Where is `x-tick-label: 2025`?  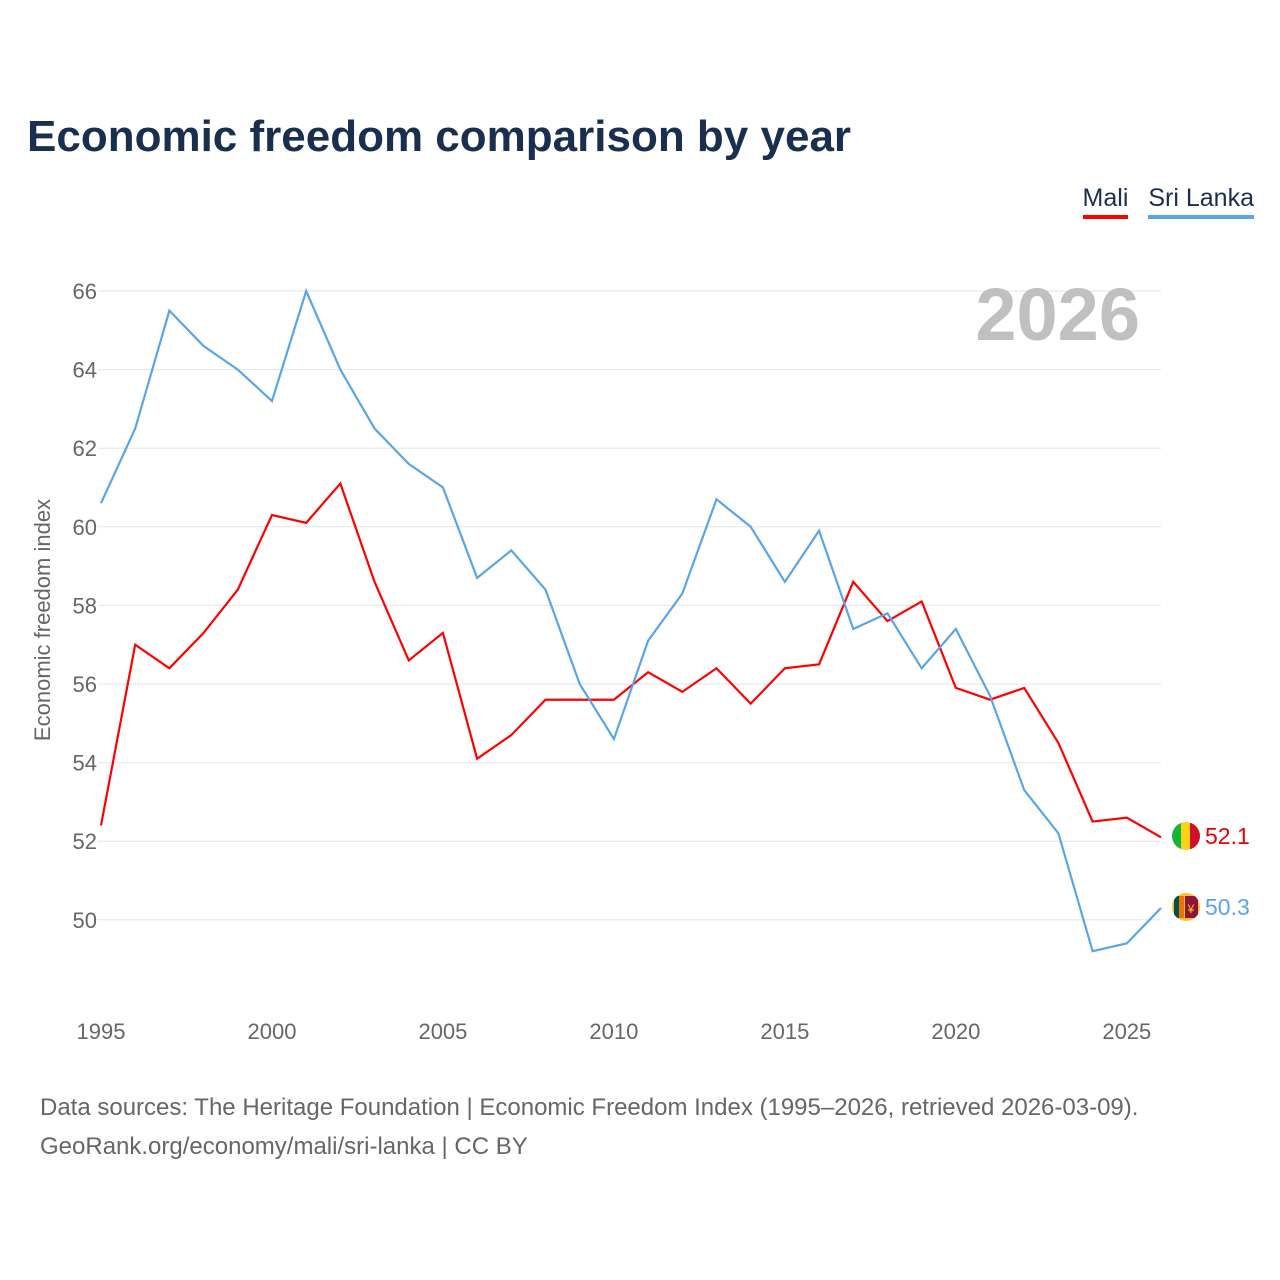 x-tick-label: 2025 is located at coordinates (1126, 1031).